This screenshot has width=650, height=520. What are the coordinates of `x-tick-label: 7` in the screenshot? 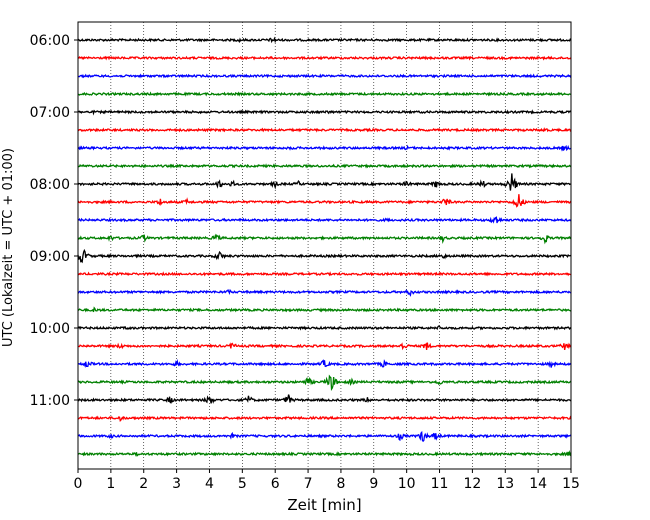 It's located at (308, 484).